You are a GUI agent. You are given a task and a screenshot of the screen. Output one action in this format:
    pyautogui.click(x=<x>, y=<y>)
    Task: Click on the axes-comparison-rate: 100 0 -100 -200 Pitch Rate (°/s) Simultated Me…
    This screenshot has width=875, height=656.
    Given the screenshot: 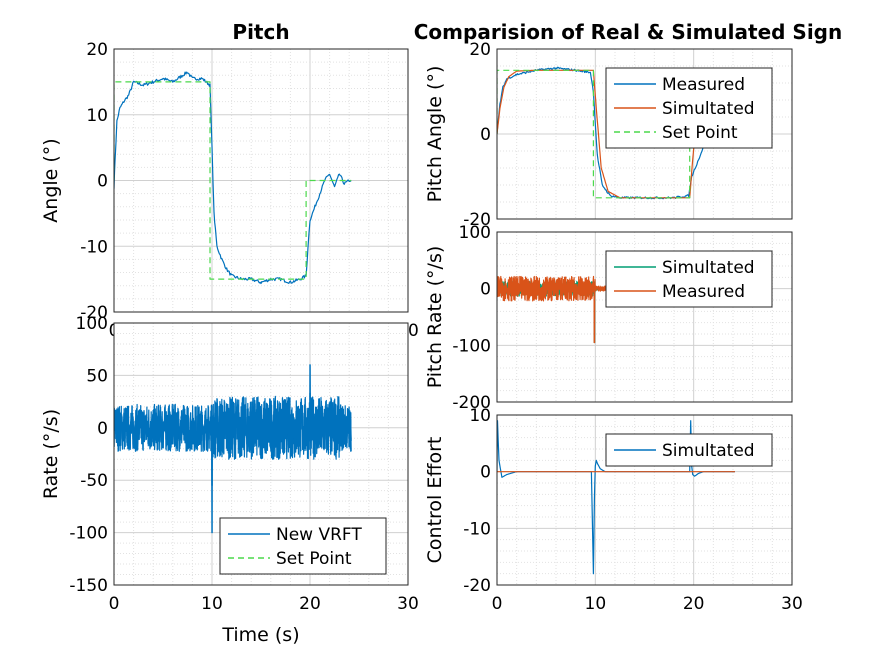 What is the action you would take?
    pyautogui.click(x=608, y=318)
    